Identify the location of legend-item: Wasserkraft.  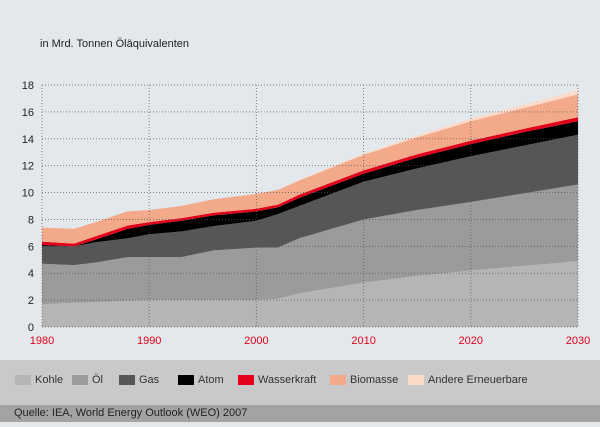
(277, 380).